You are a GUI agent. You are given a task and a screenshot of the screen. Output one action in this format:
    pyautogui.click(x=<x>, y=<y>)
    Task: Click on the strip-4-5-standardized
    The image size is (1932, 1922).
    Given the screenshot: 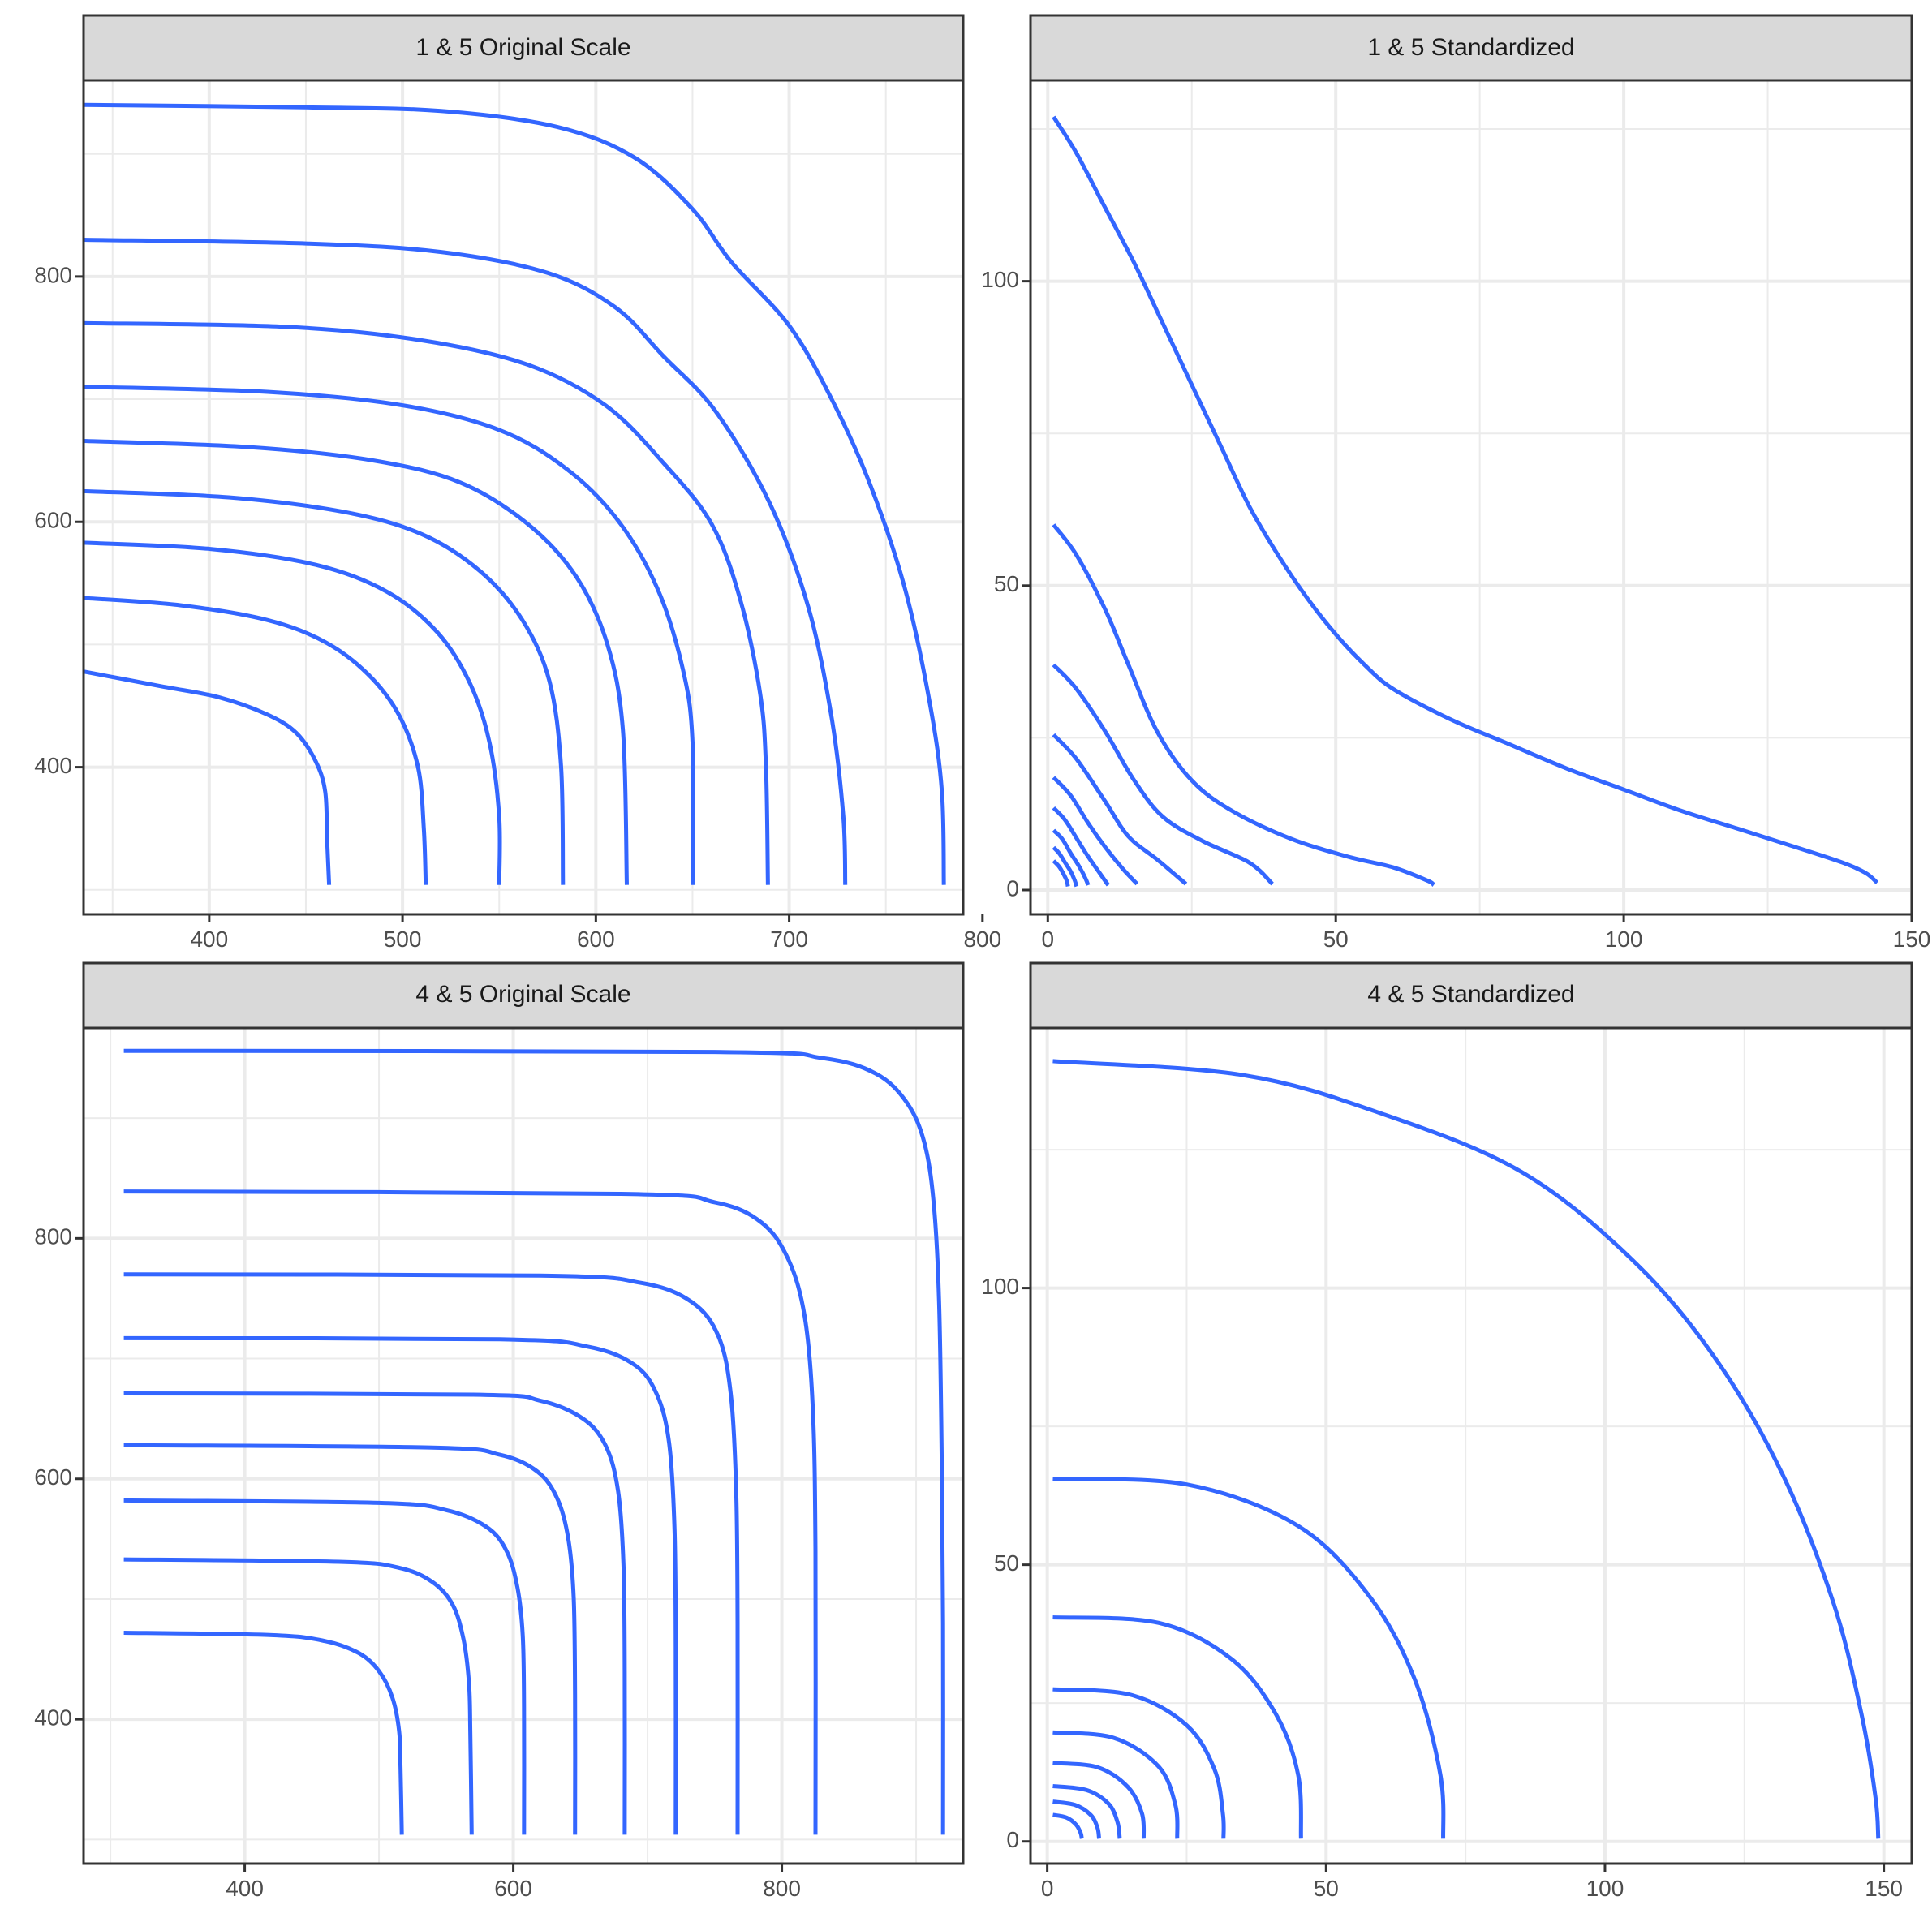 What is the action you would take?
    pyautogui.click(x=1471, y=995)
    